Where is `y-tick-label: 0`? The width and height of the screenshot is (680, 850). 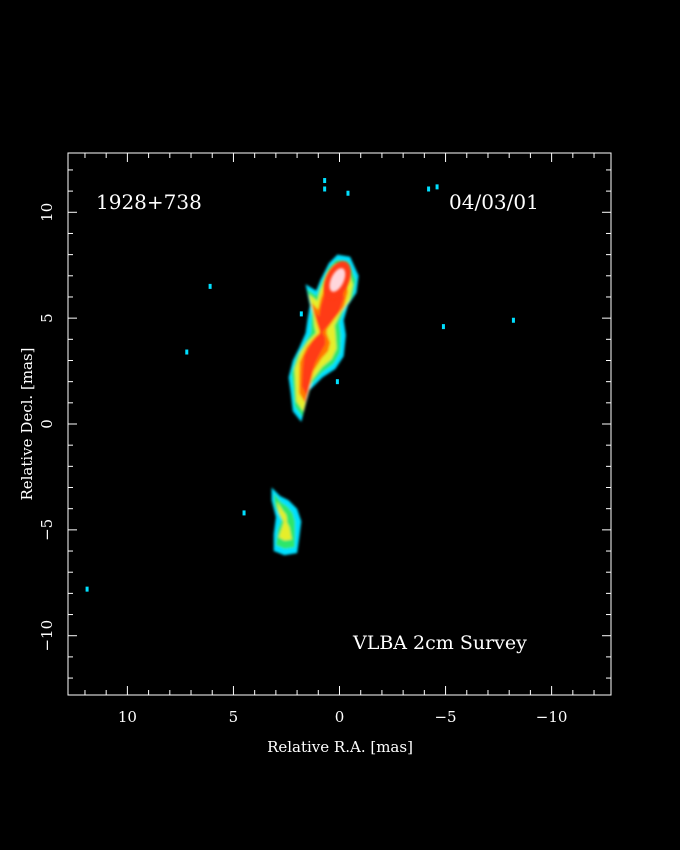 y-tick-label: 0 is located at coordinates (47, 424).